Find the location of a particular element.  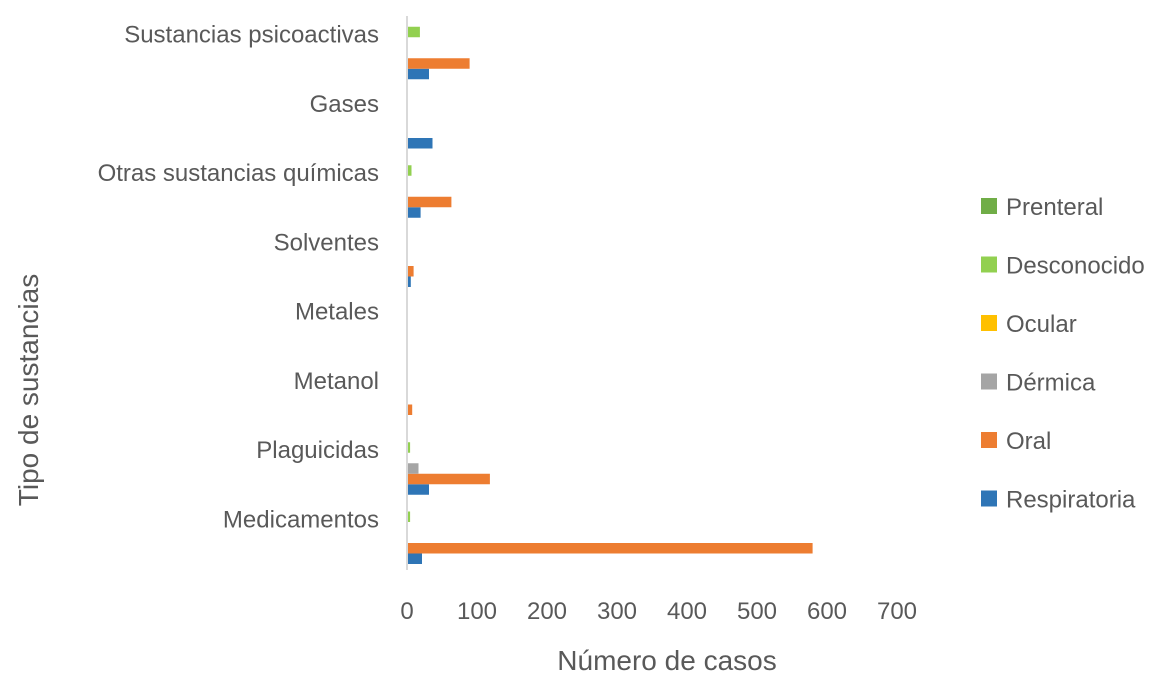

x-tick-label: 600 is located at coordinates (827, 611).